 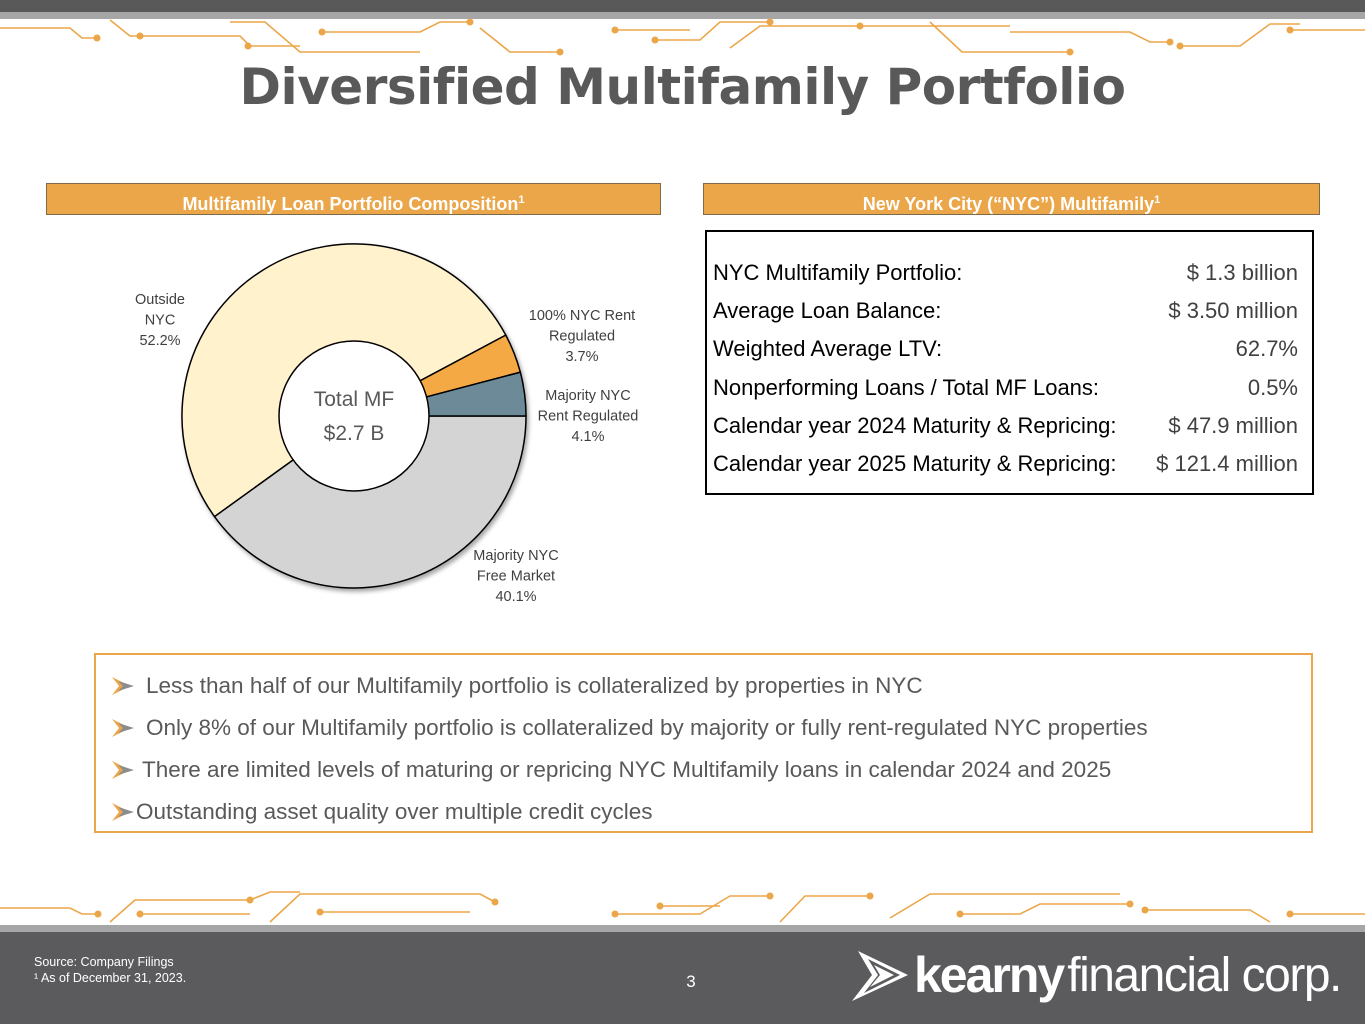 What do you see at coordinates (682, 978) in the screenshot?
I see `footer` at bounding box center [682, 978].